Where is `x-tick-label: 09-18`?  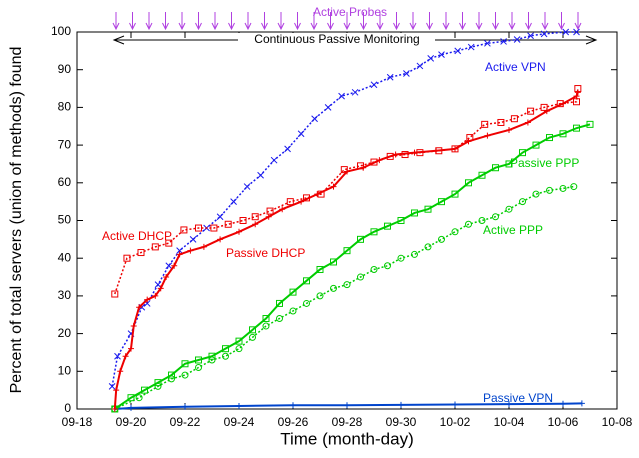 x-tick-label: 09-18 is located at coordinates (77, 422).